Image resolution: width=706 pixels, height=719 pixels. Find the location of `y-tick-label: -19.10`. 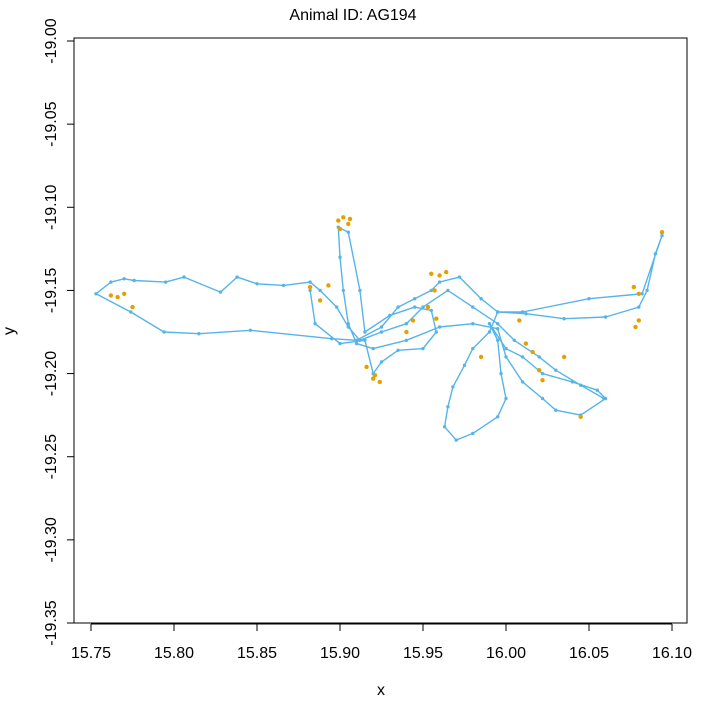

y-tick-label: -19.10 is located at coordinates (51, 207).